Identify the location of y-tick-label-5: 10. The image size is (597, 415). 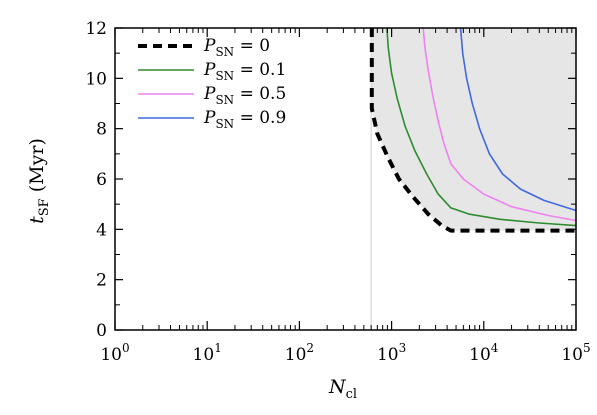
(96, 79).